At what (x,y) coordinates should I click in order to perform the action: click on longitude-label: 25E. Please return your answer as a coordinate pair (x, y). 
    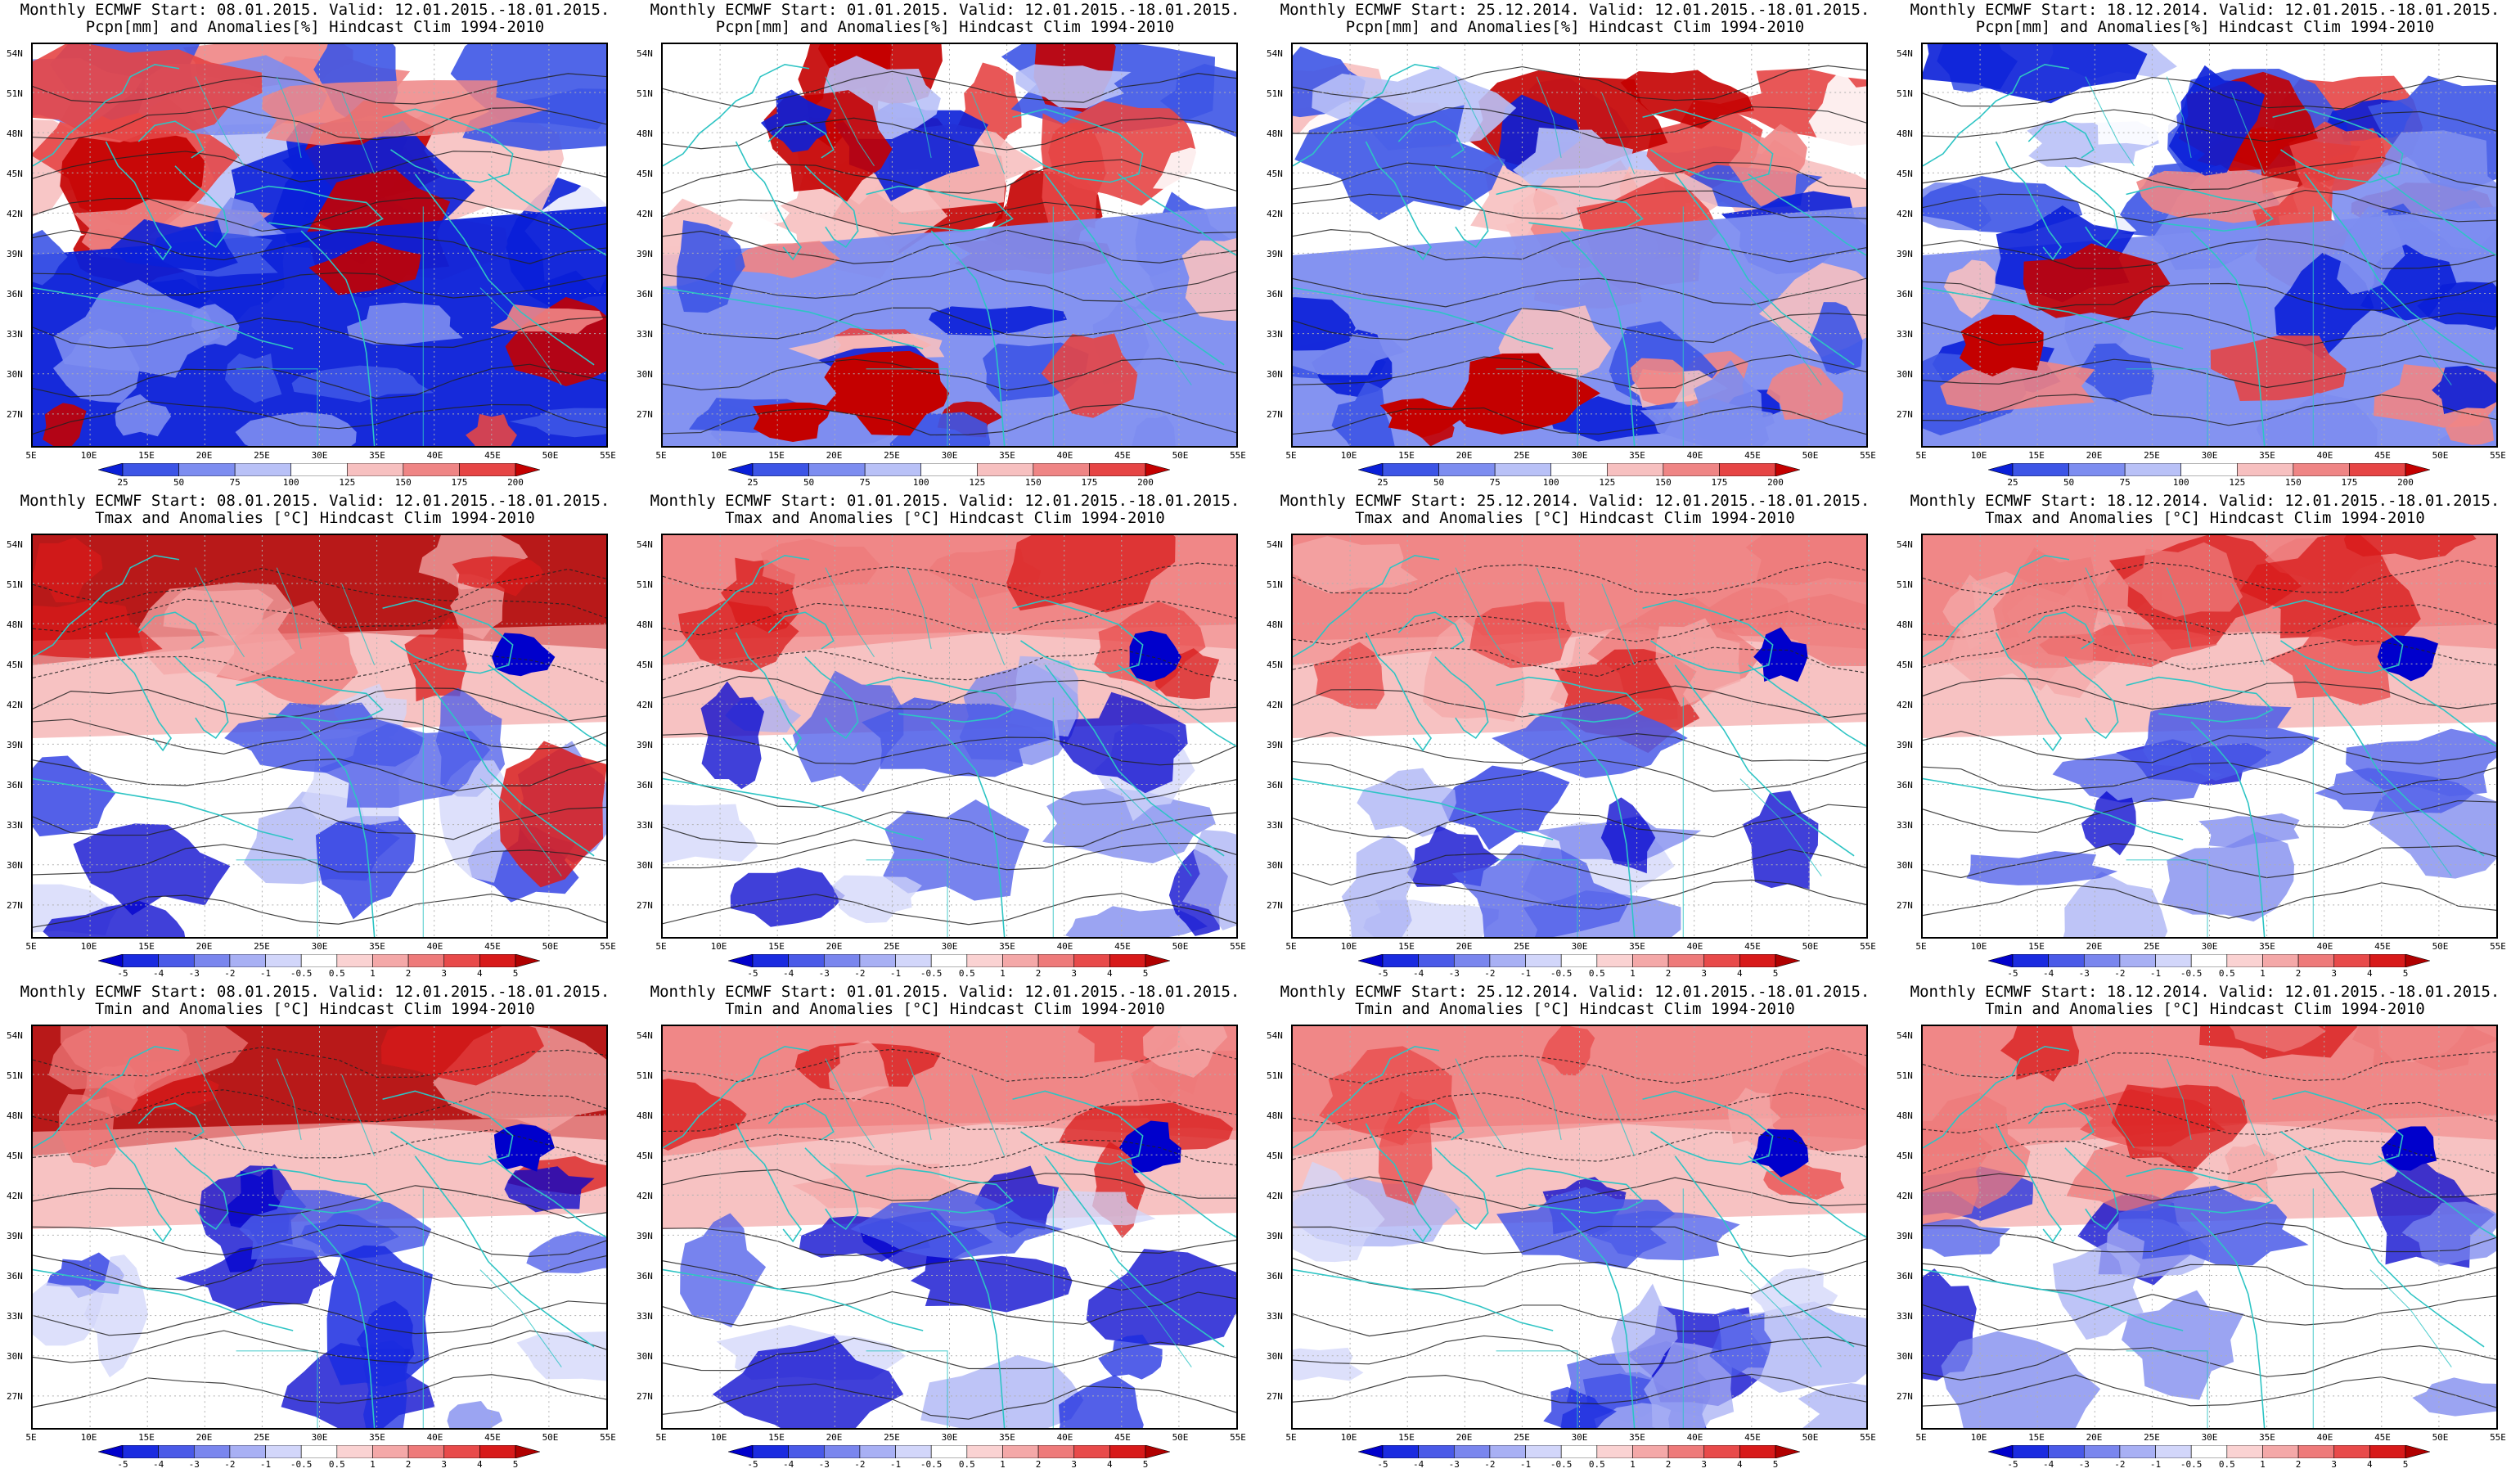
    Looking at the image, I should click on (2152, 456).